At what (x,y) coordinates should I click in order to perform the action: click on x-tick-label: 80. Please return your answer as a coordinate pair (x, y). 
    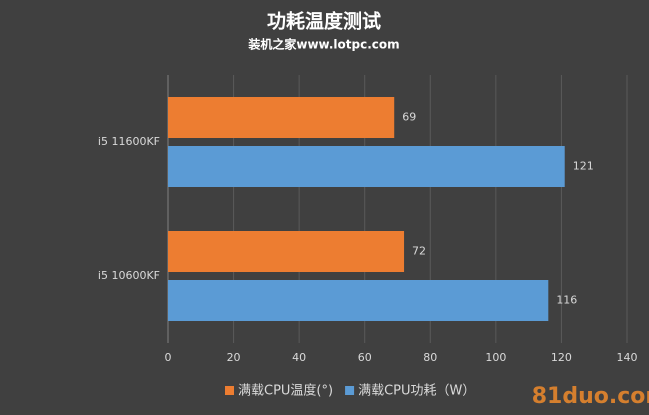
    Looking at the image, I should click on (430, 357).